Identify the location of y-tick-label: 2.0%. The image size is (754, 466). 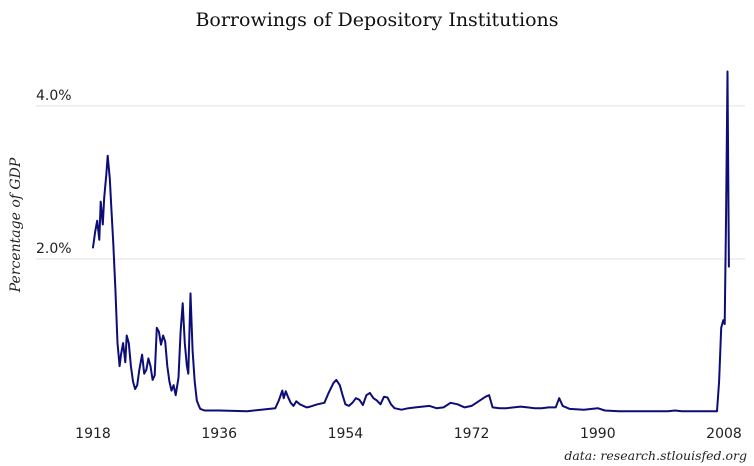
(54, 249).